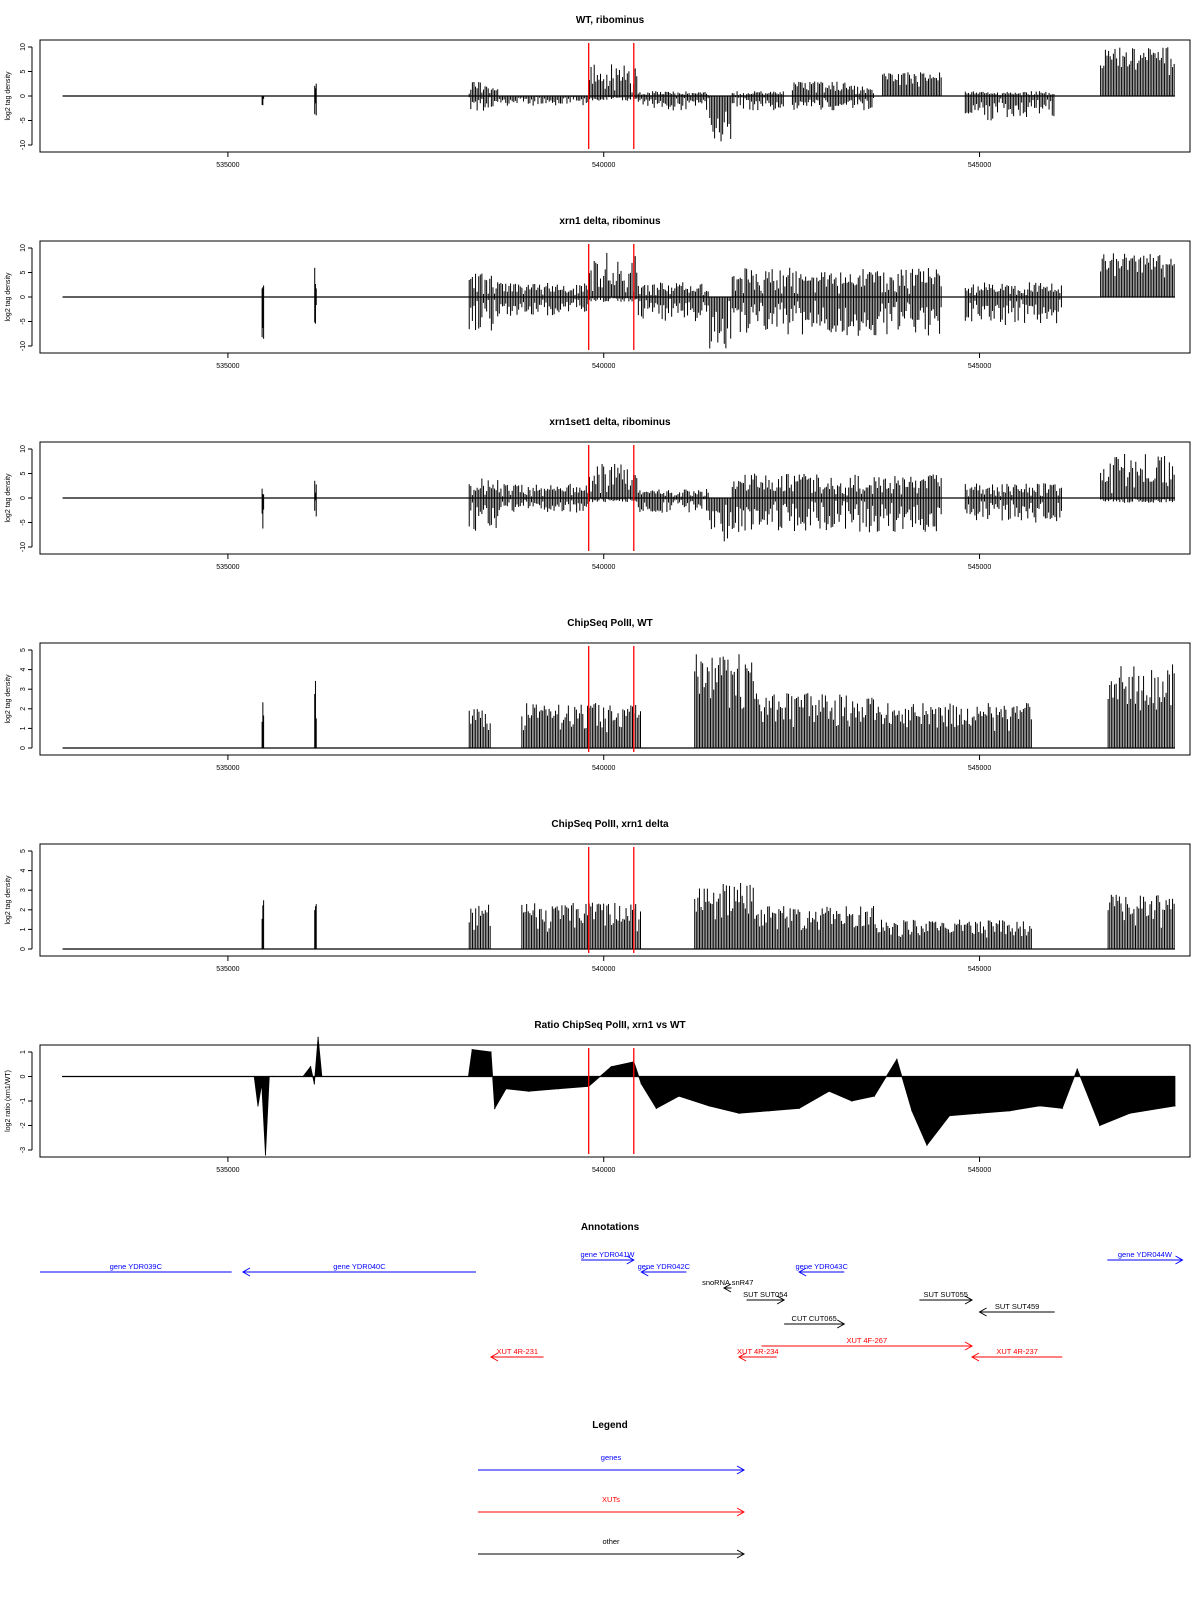 The image size is (1200, 1600). Describe the element at coordinates (866, 1340) in the screenshot. I see `annotation-label: XUT 4F-267` at that location.